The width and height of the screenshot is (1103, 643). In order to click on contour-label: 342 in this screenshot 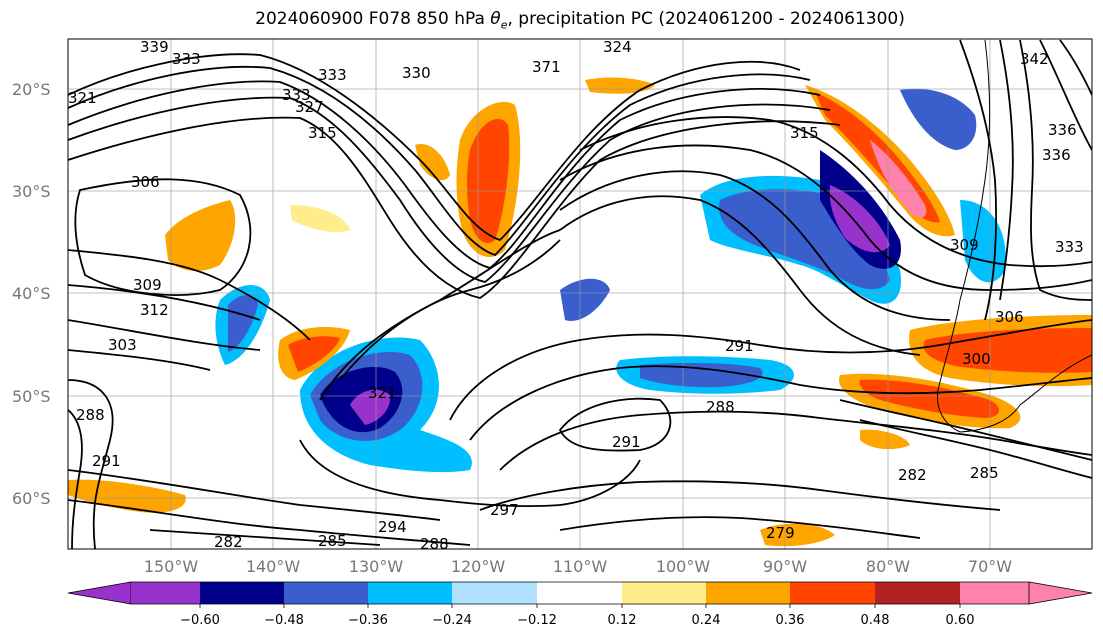, I will do `click(1034, 59)`.